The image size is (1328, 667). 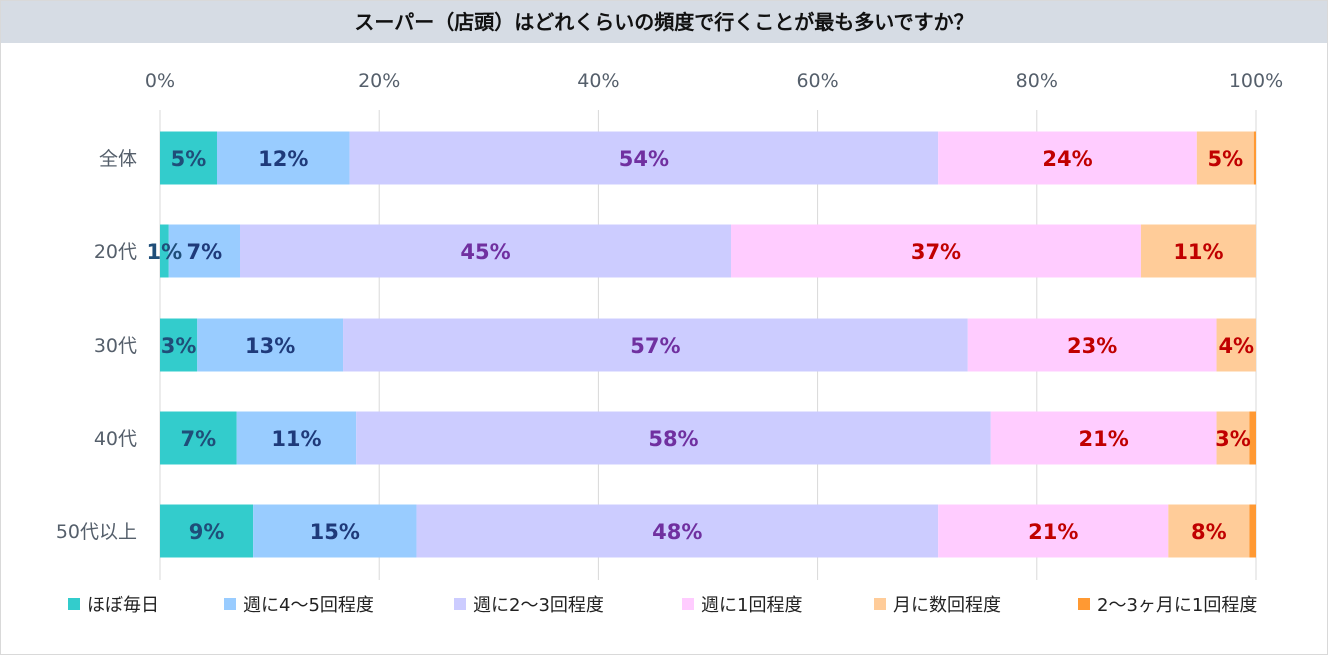 I want to click on data-label-4-1: 15%, so click(x=335, y=532).